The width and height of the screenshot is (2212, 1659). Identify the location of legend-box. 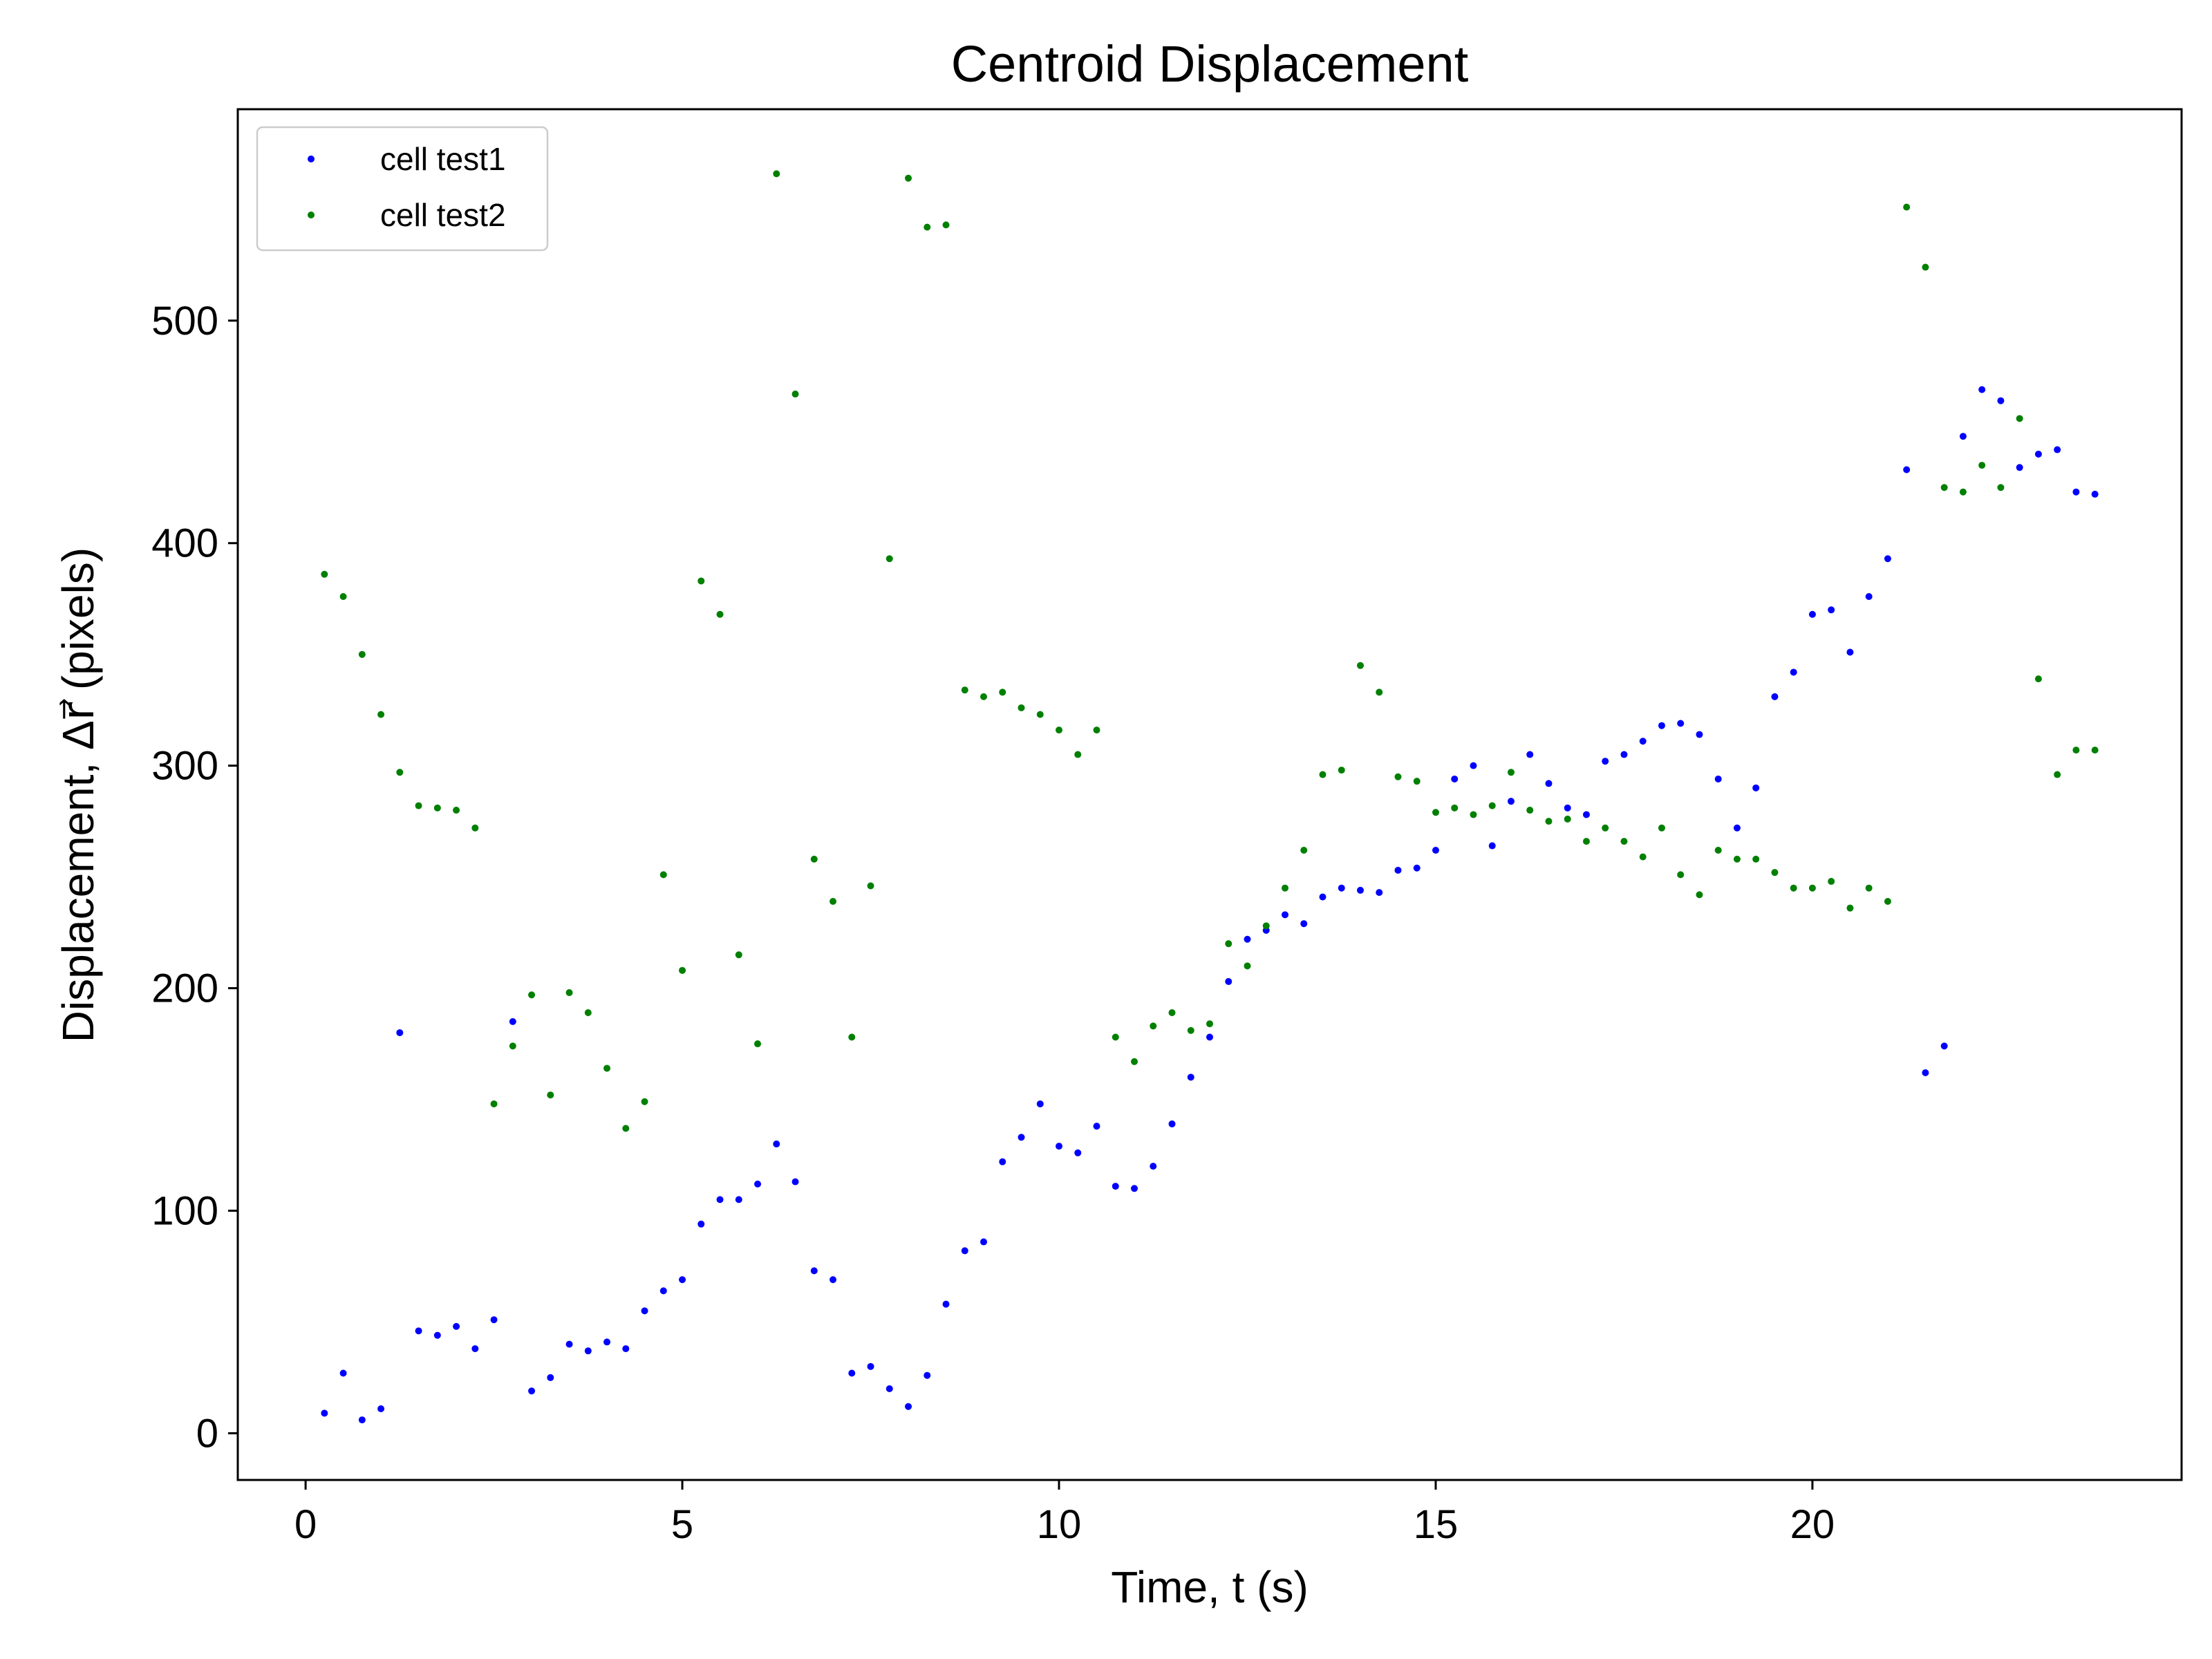
(402, 189).